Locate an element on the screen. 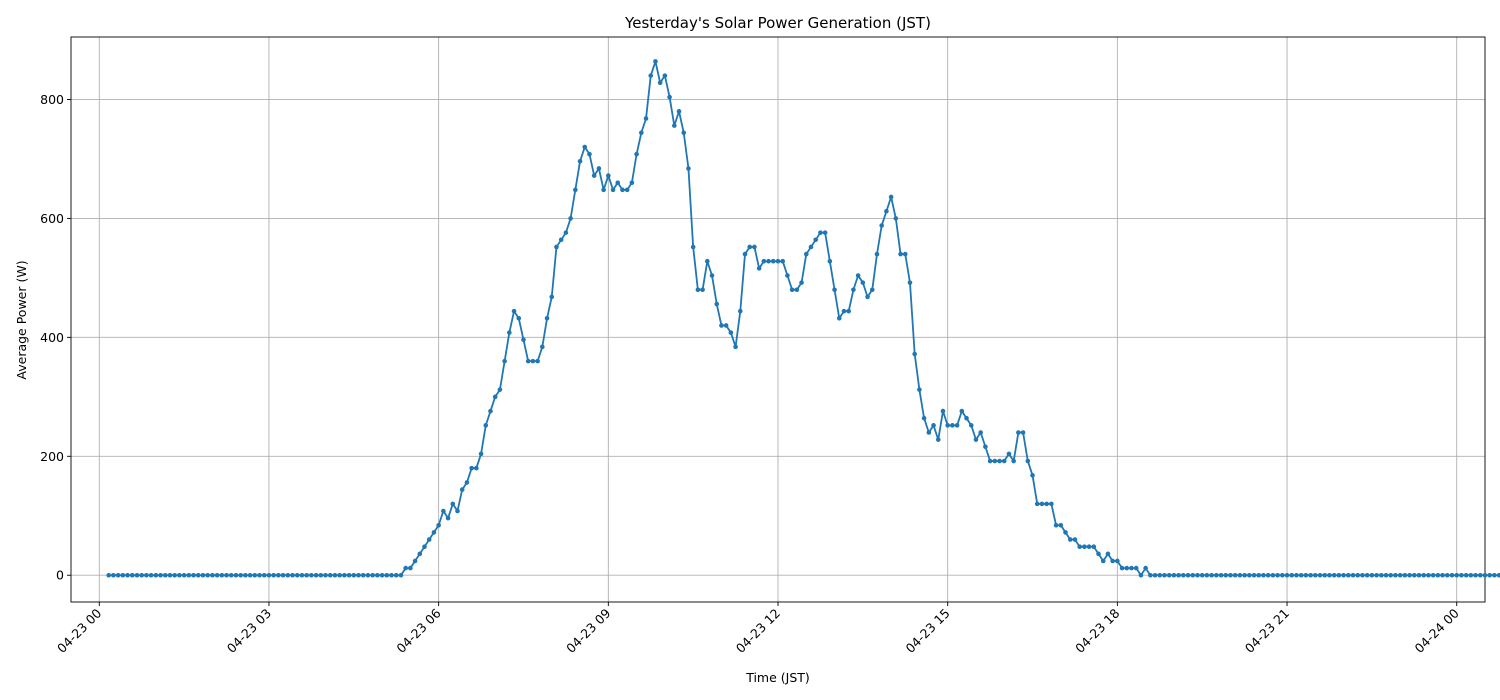 The height and width of the screenshot is (700, 1500). y-tick-label: 800 is located at coordinates (52, 99).